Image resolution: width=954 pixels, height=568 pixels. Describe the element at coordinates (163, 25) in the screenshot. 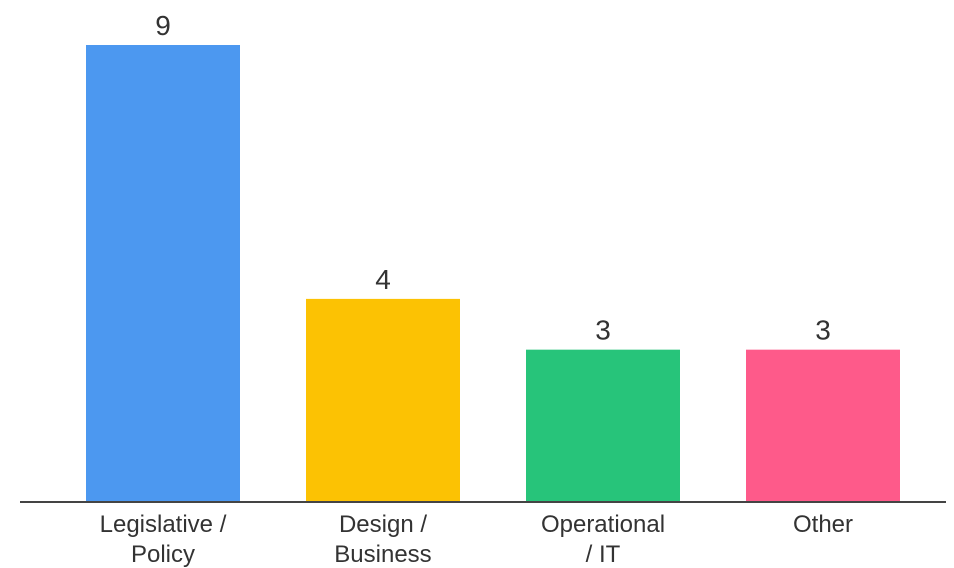

I see `value-label-1: 9` at that location.